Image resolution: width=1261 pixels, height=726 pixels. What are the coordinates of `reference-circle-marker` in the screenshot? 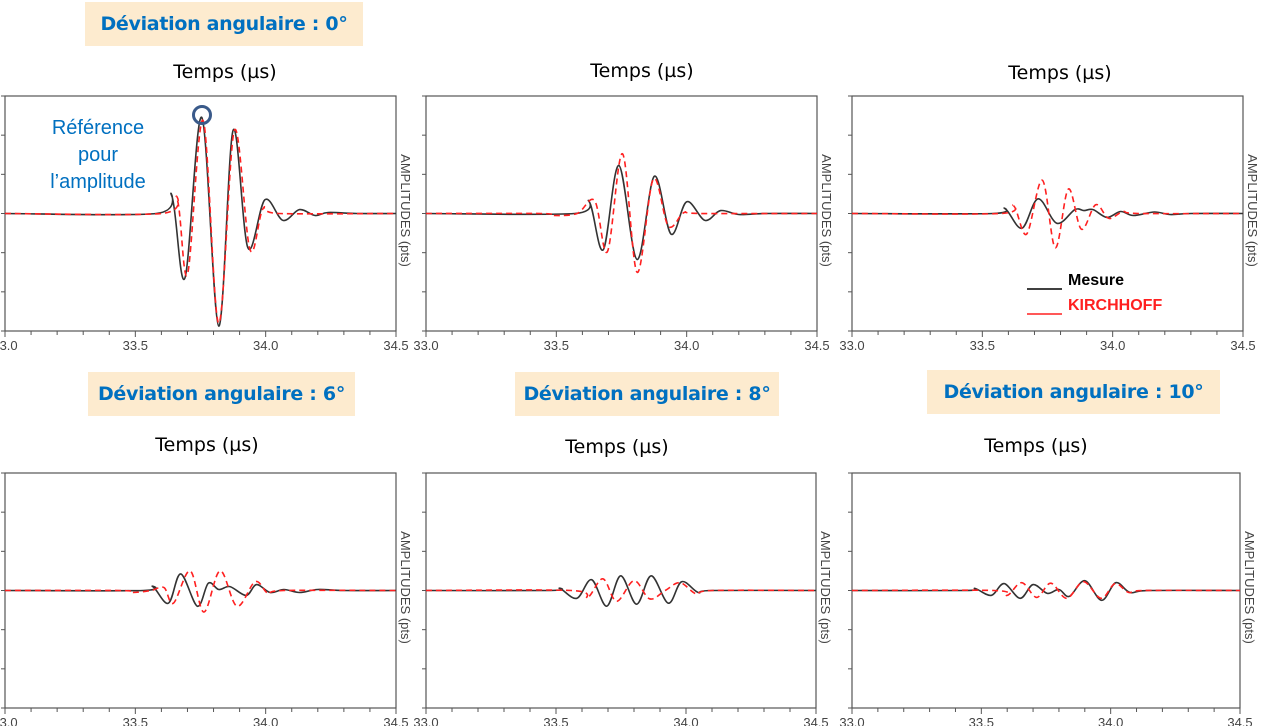 It's located at (202, 115).